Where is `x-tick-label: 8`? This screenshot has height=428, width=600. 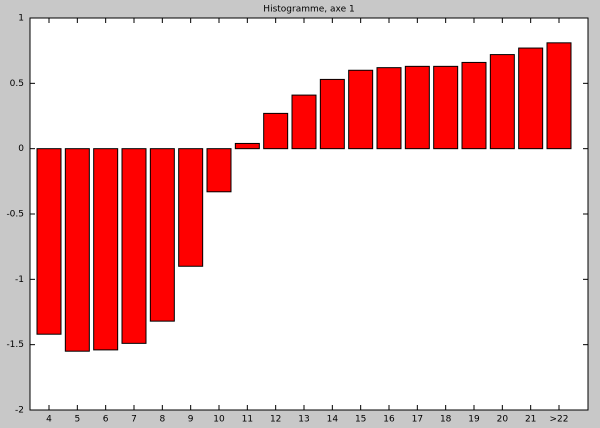 x-tick-label: 8 is located at coordinates (162, 420).